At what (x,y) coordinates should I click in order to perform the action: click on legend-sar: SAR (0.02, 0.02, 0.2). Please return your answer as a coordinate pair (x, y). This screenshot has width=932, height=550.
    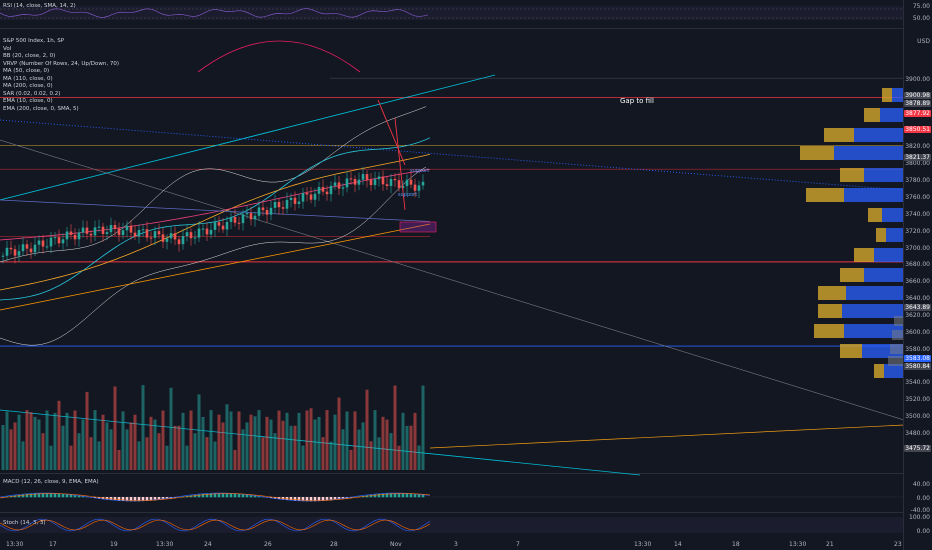
    Looking at the image, I should click on (32, 93).